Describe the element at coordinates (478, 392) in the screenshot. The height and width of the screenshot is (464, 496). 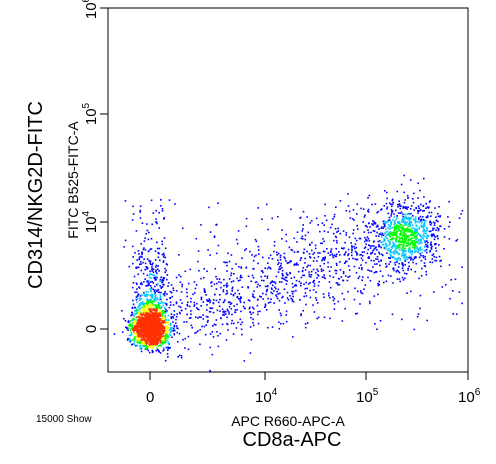
I see `x-tick-exponent: 6` at that location.